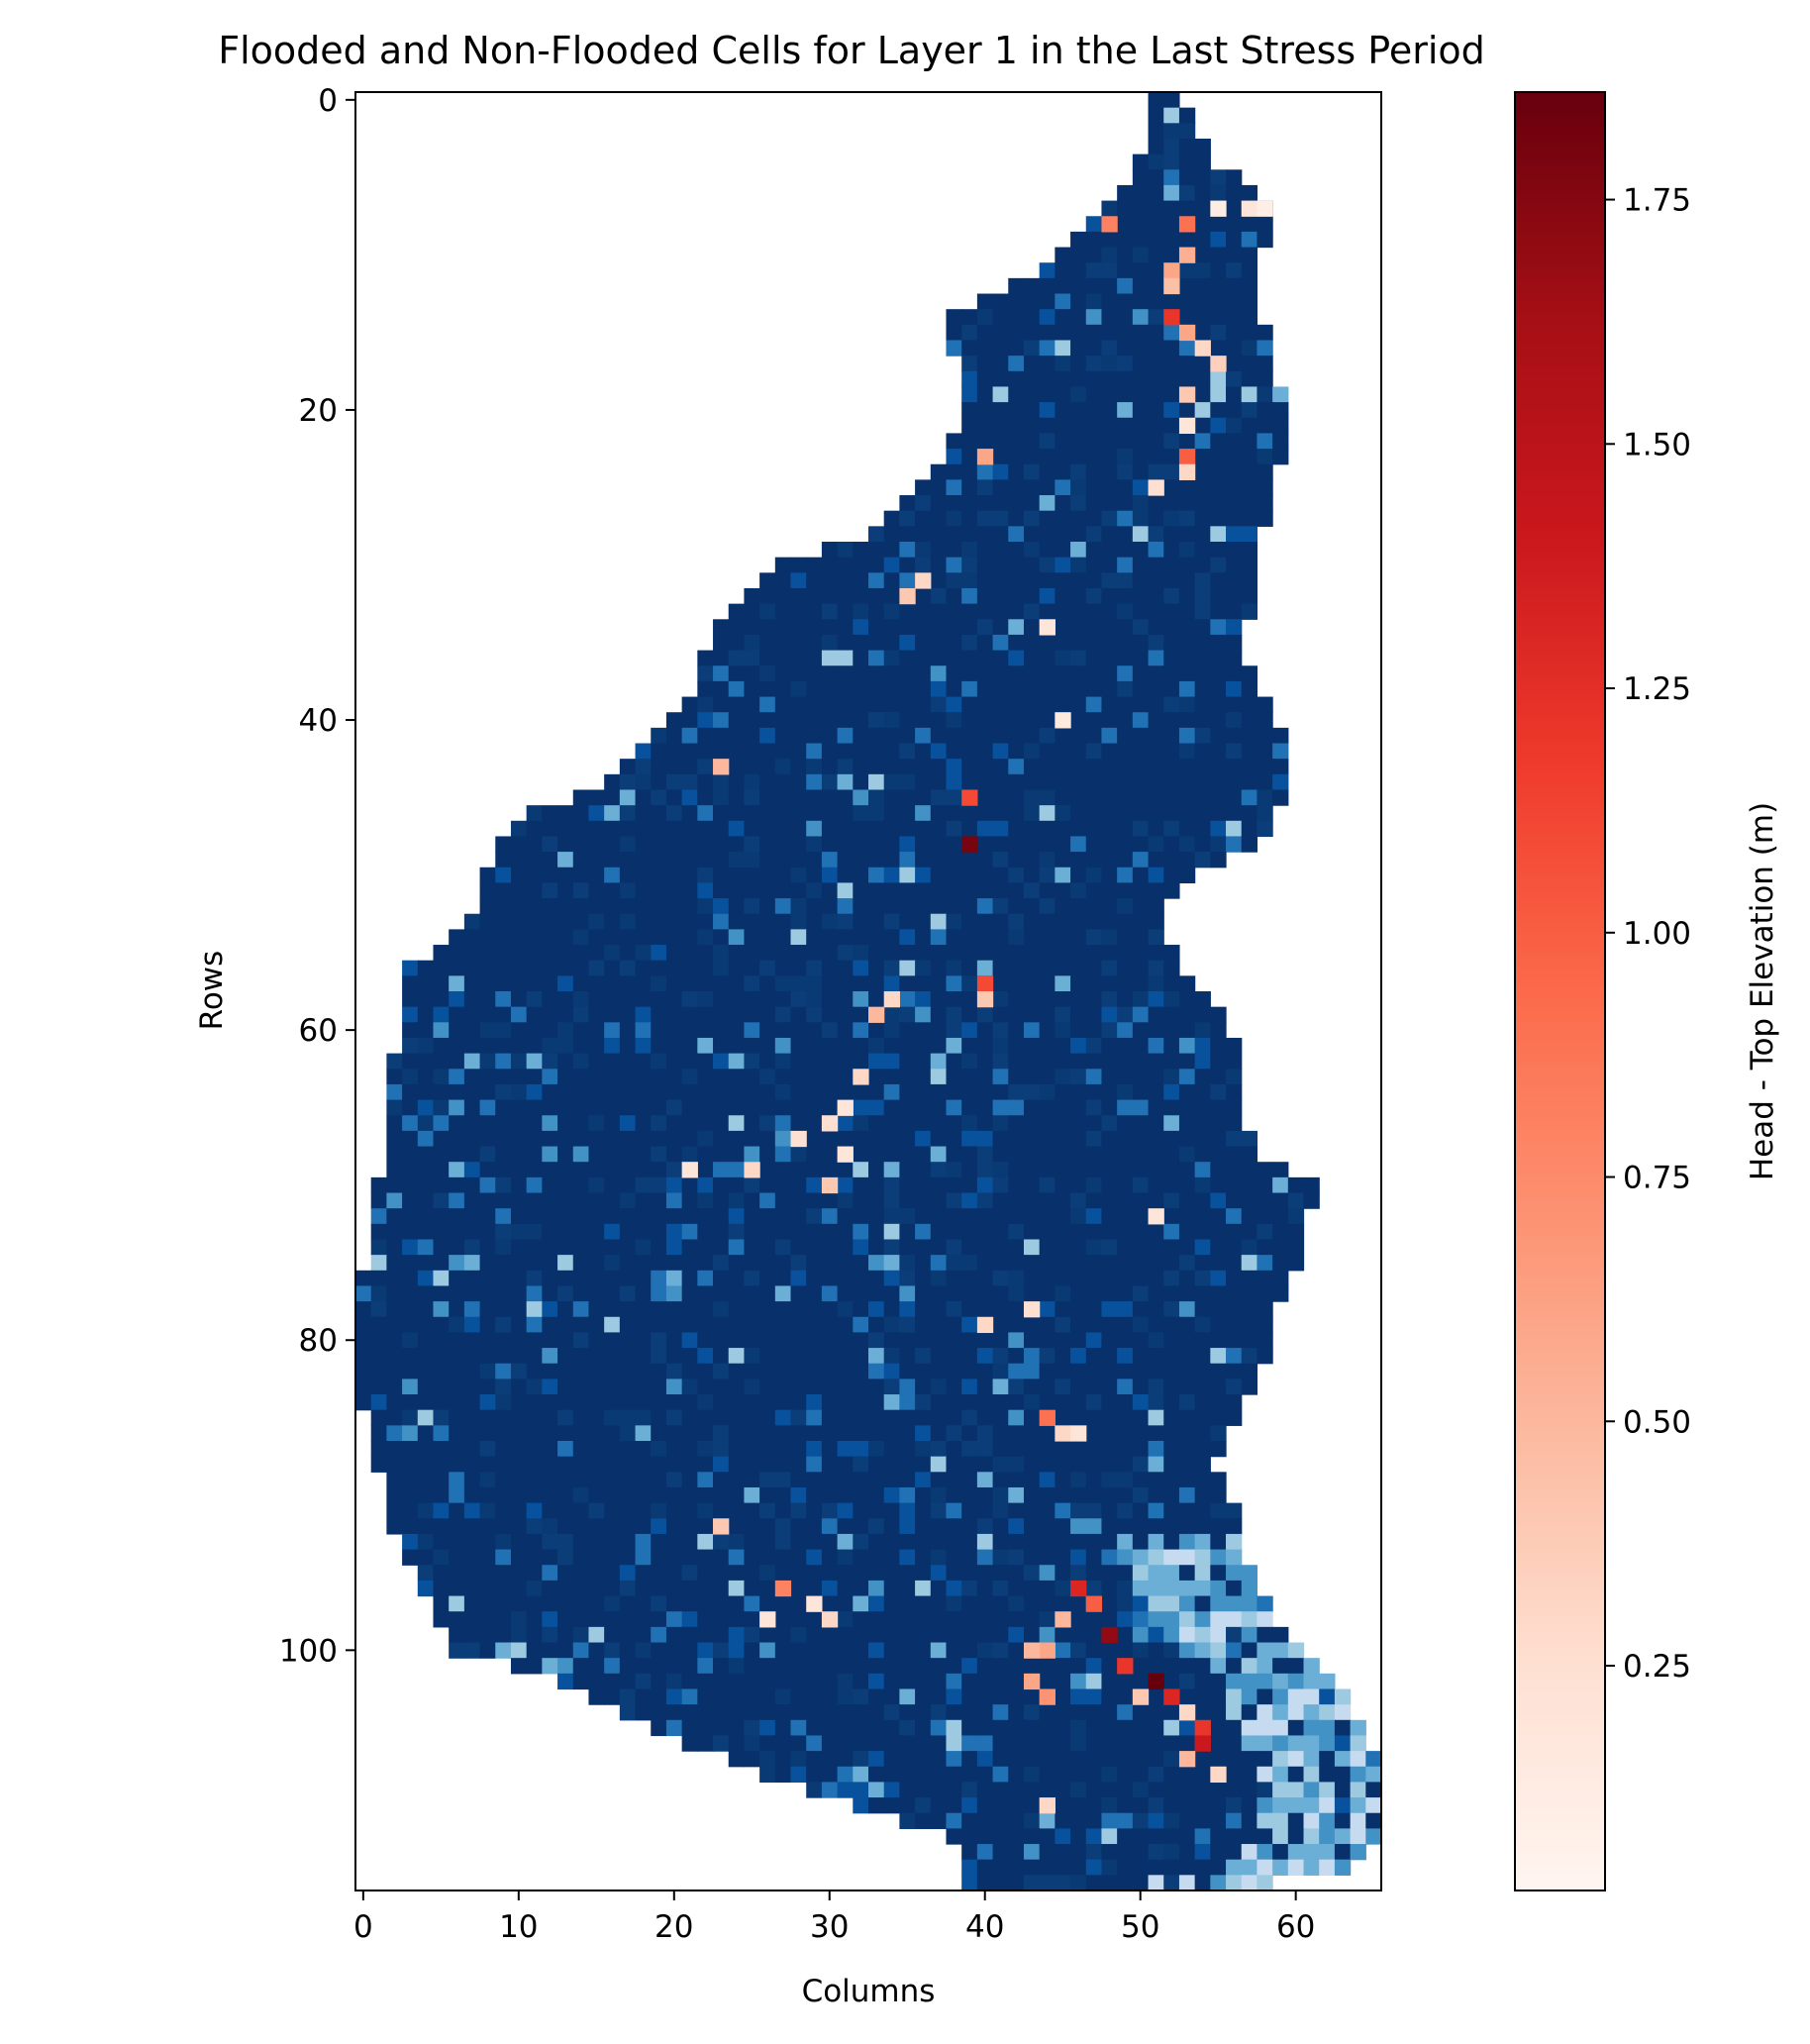 This screenshot has height=2044, width=1810. I want to click on colorbar-gradient, so click(1560, 991).